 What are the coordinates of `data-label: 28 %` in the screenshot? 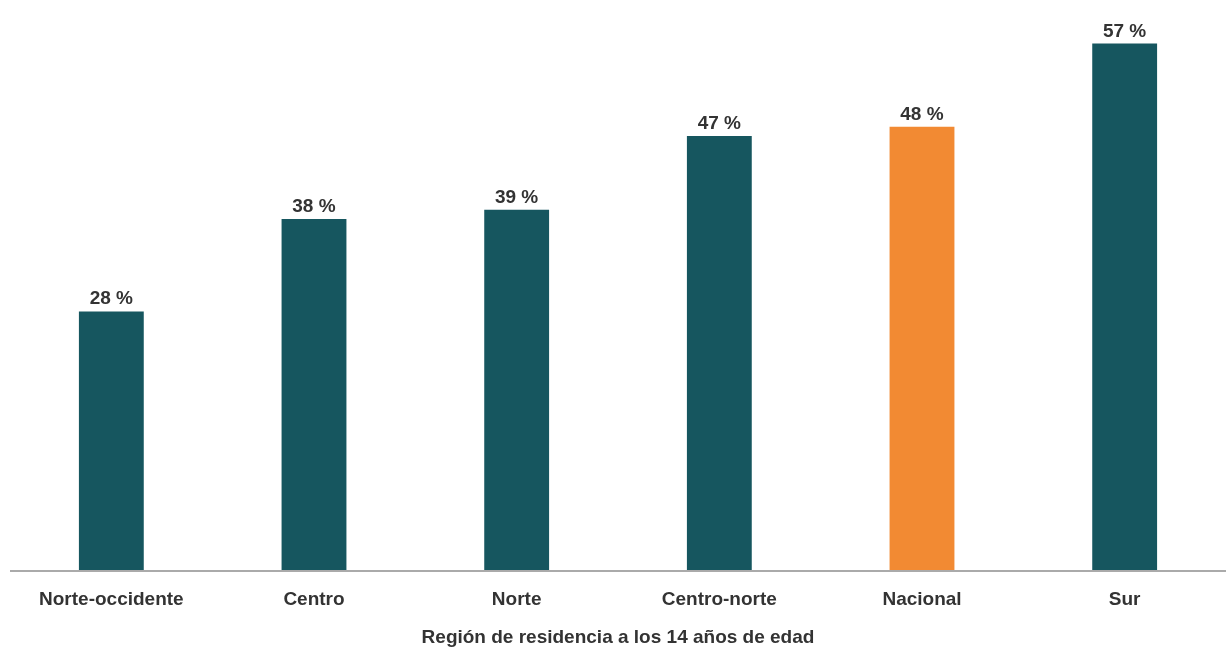 It's located at (111, 298).